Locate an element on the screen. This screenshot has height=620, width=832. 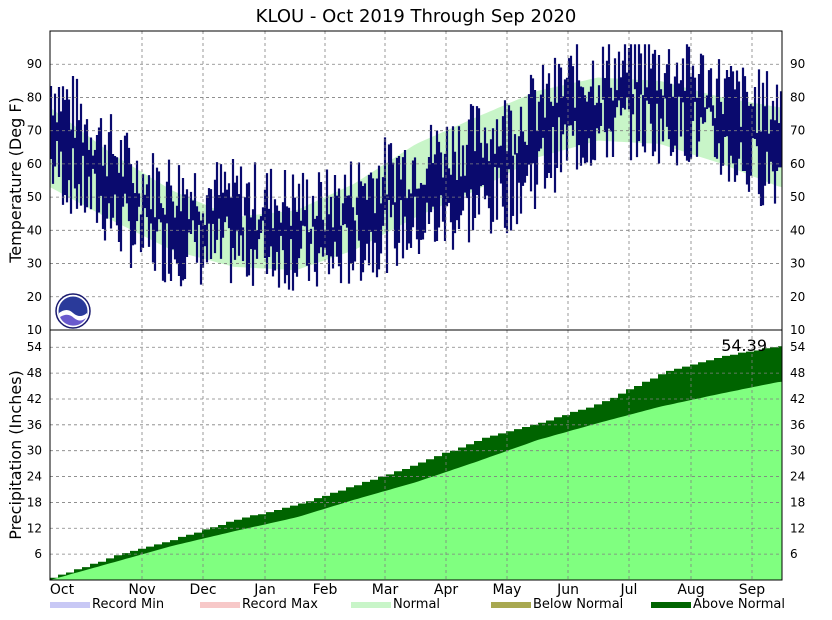
month-label: Nov is located at coordinates (141, 590).